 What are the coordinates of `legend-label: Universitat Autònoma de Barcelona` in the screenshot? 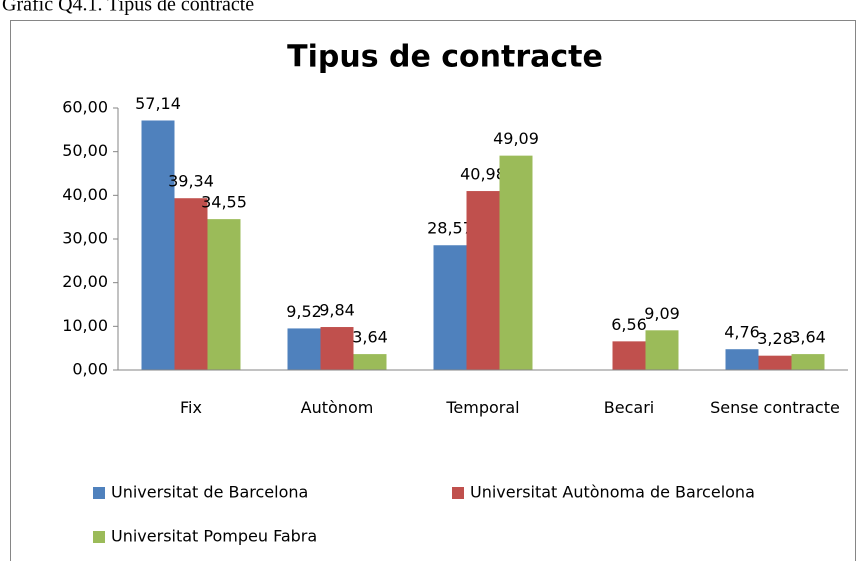 It's located at (612, 492).